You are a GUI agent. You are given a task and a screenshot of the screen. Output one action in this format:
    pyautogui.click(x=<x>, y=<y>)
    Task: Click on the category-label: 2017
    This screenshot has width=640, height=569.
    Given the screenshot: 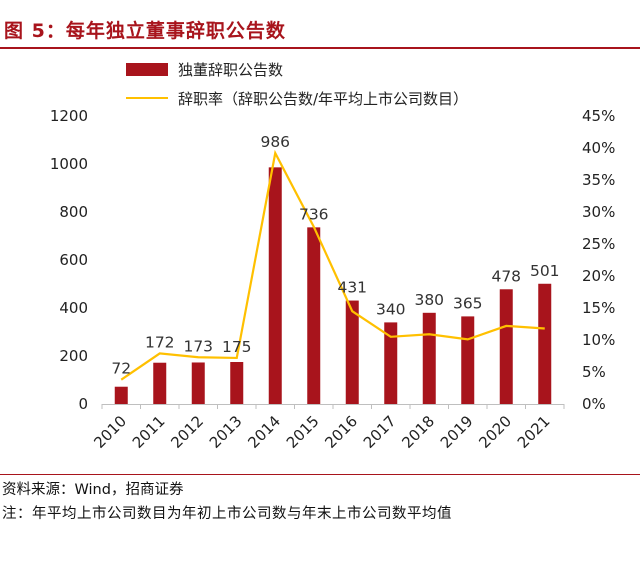 What is the action you would take?
    pyautogui.click(x=380, y=432)
    